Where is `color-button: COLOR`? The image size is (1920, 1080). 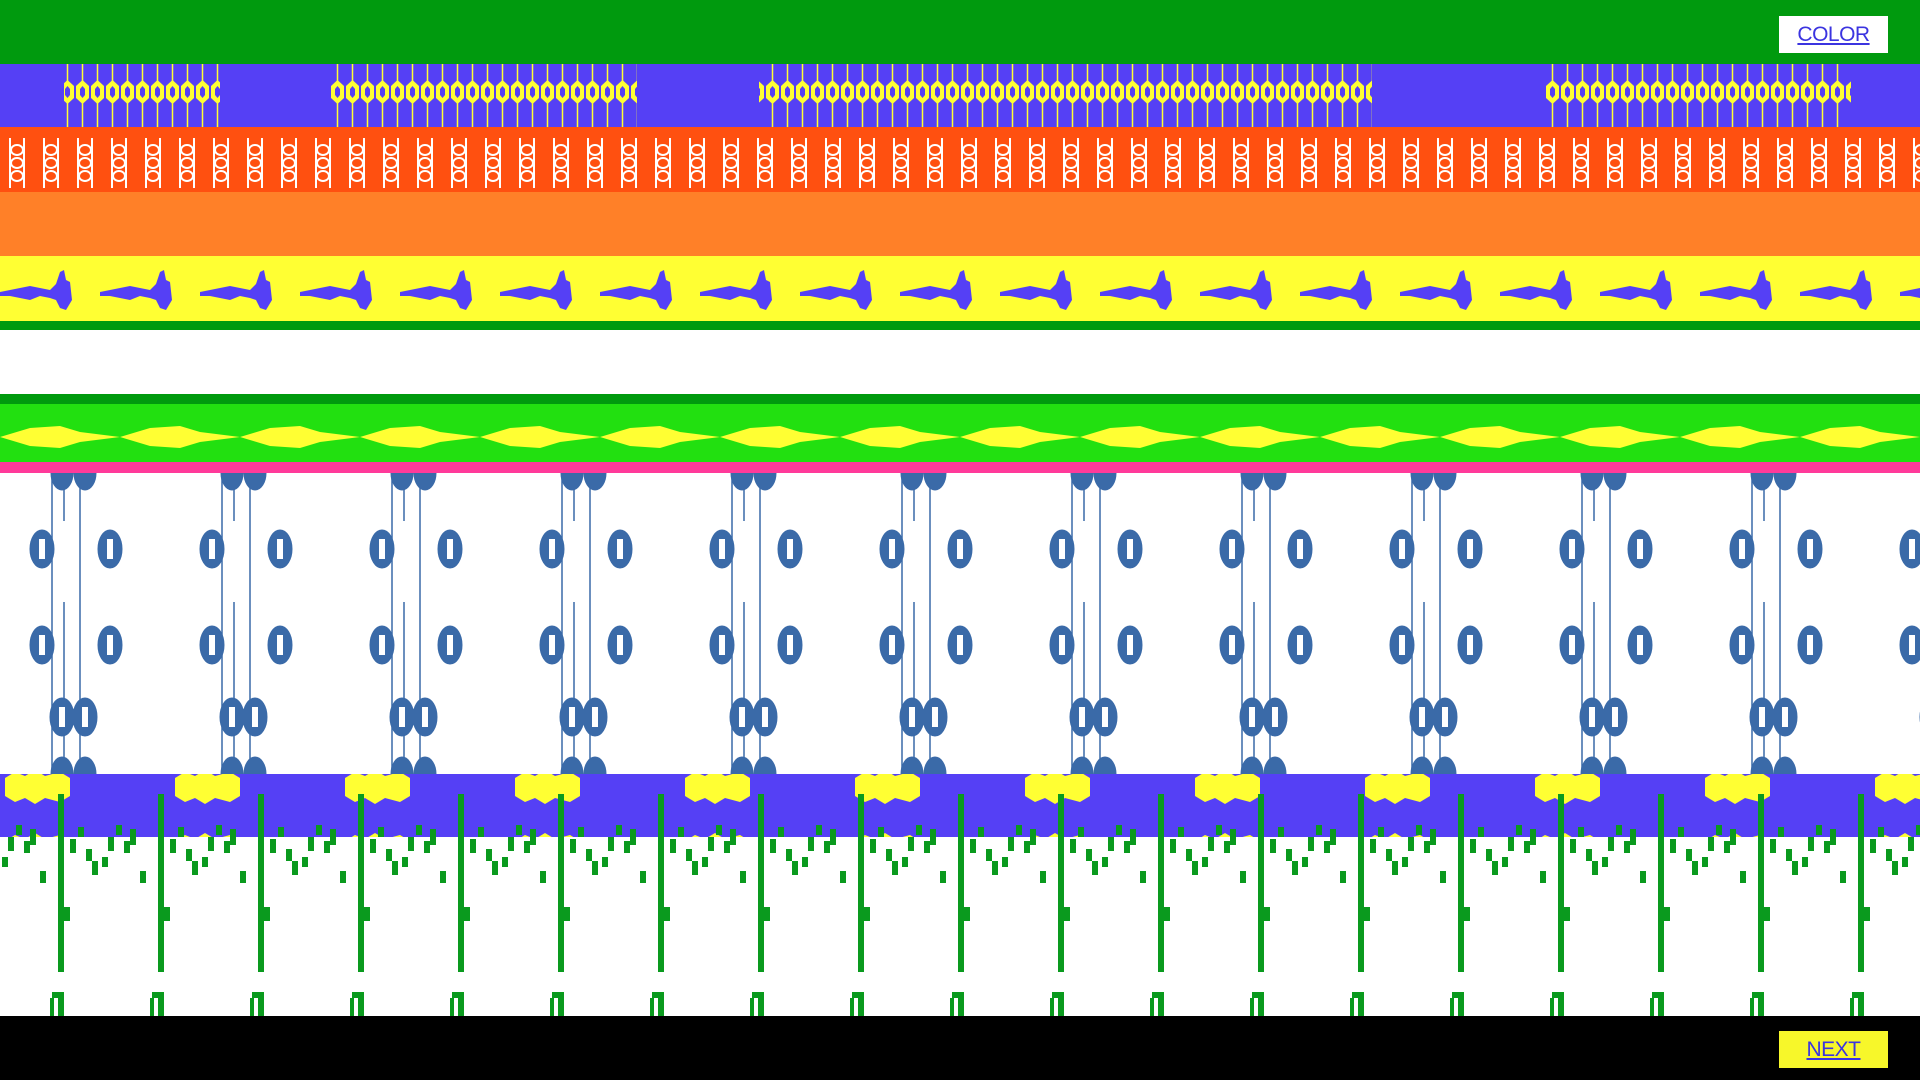
color-button: COLOR is located at coordinates (1833, 34).